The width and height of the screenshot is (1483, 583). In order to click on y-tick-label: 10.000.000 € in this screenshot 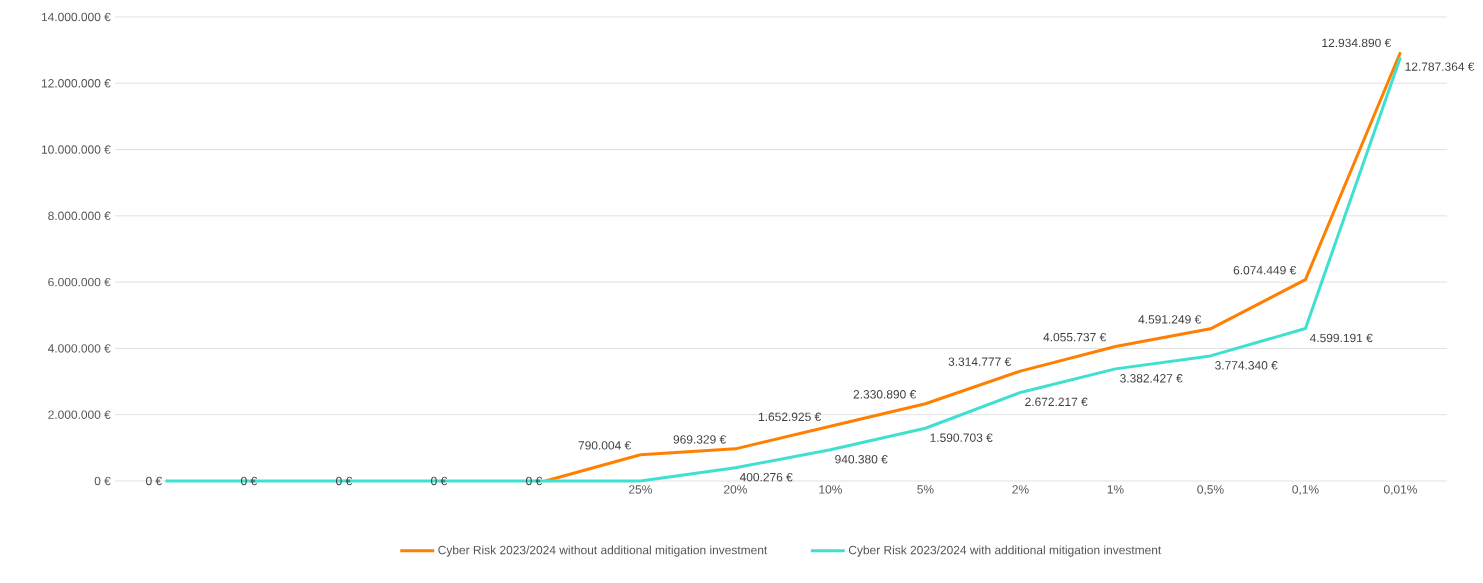, I will do `click(76, 149)`.